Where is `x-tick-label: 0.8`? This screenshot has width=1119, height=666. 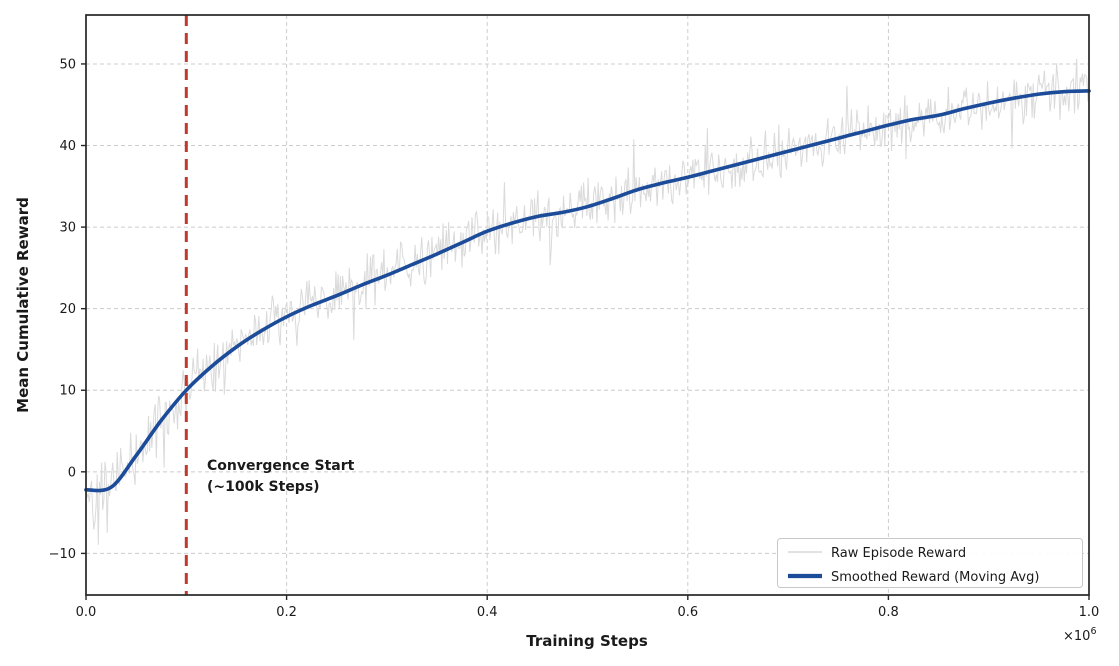
x-tick-label: 0.8 is located at coordinates (888, 612).